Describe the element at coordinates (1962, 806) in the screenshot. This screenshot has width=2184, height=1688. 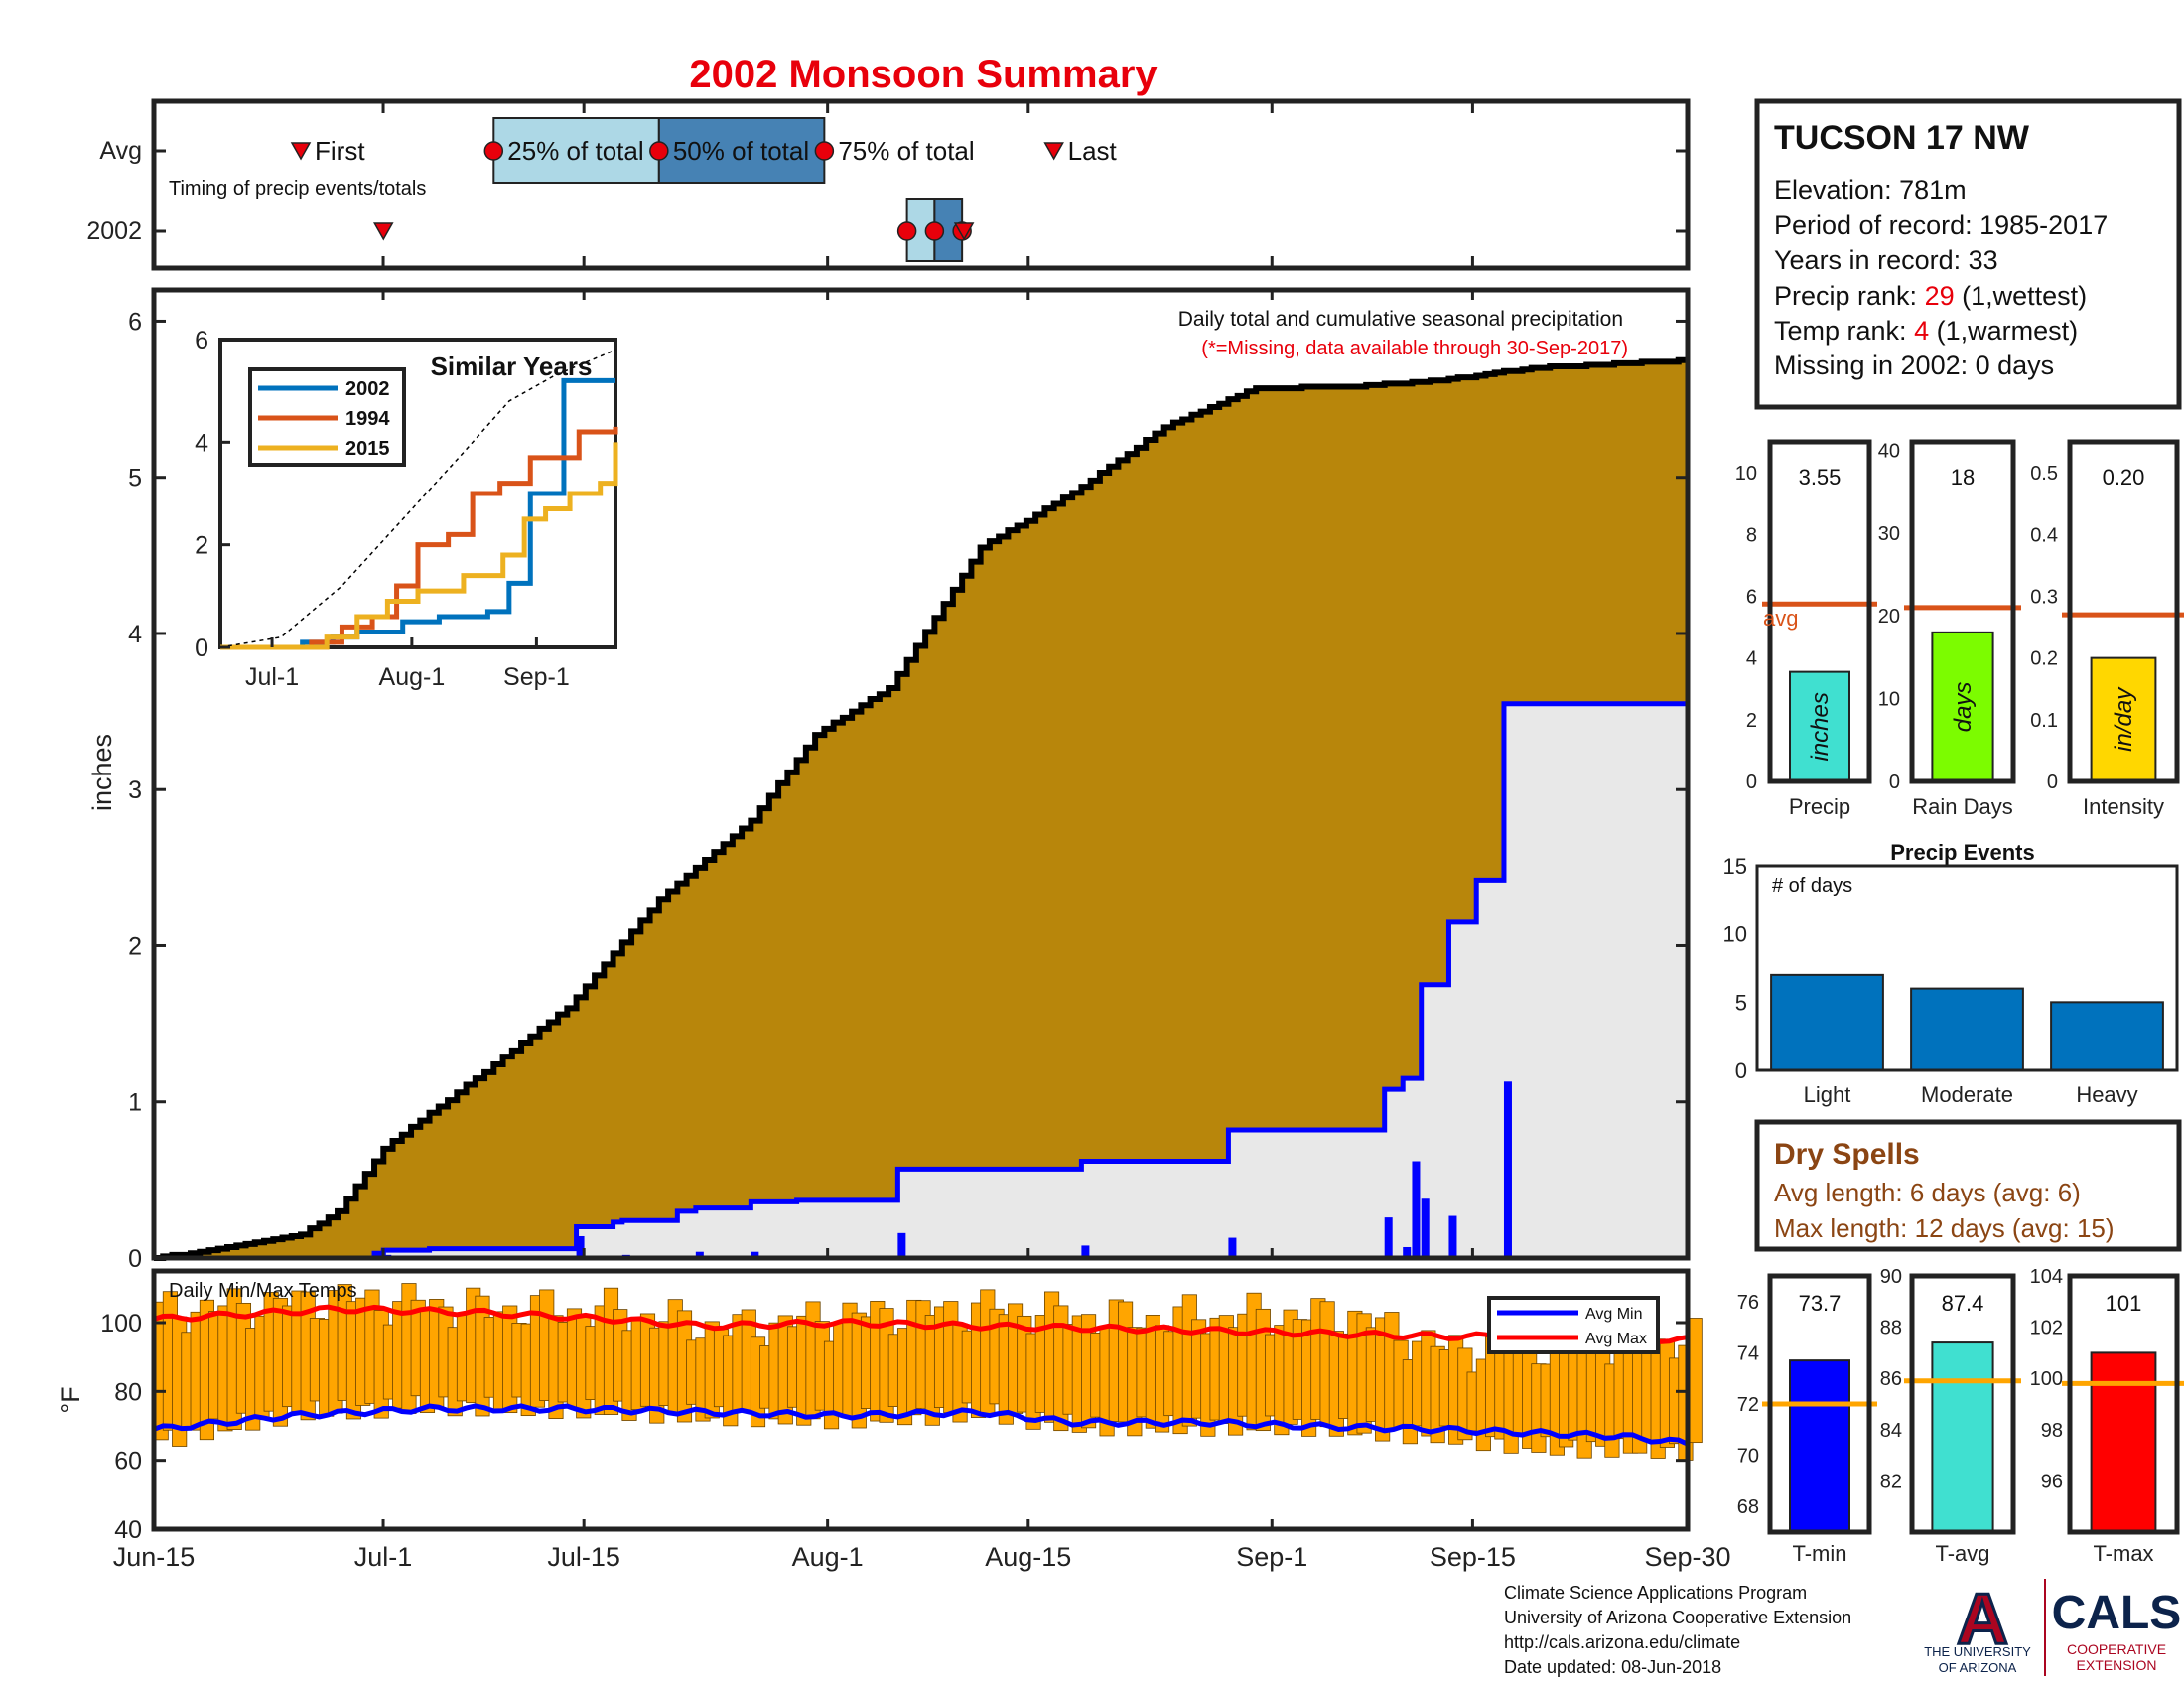
I see `raindays-stat-label: Rain Days` at that location.